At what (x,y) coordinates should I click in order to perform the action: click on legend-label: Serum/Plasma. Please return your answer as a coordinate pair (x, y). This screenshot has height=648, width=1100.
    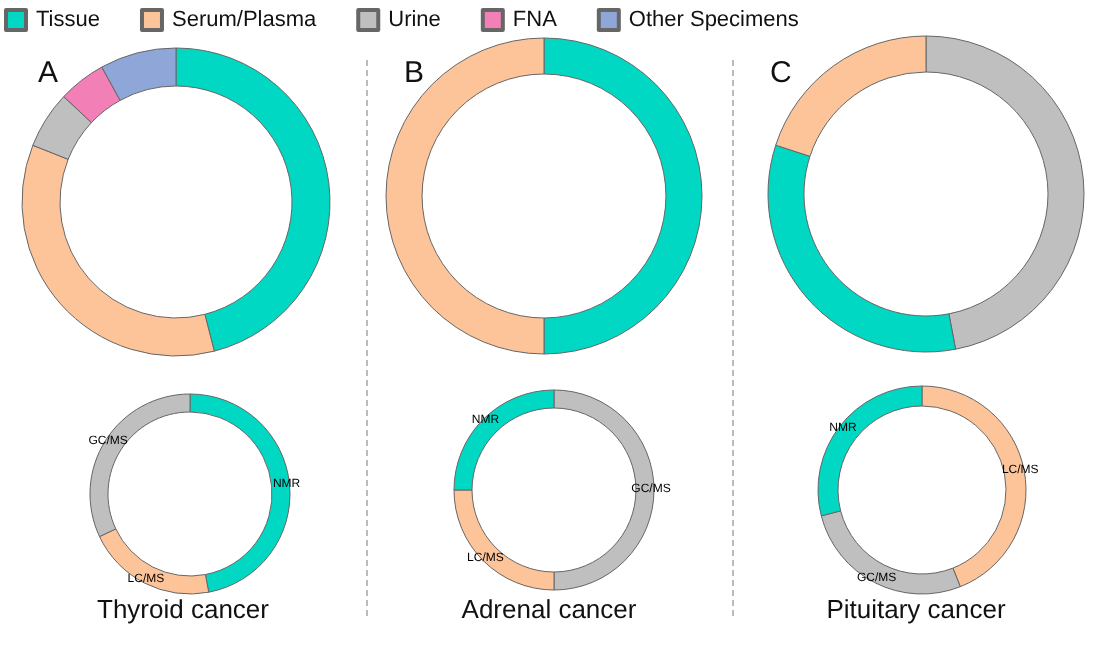
    Looking at the image, I should click on (245, 20).